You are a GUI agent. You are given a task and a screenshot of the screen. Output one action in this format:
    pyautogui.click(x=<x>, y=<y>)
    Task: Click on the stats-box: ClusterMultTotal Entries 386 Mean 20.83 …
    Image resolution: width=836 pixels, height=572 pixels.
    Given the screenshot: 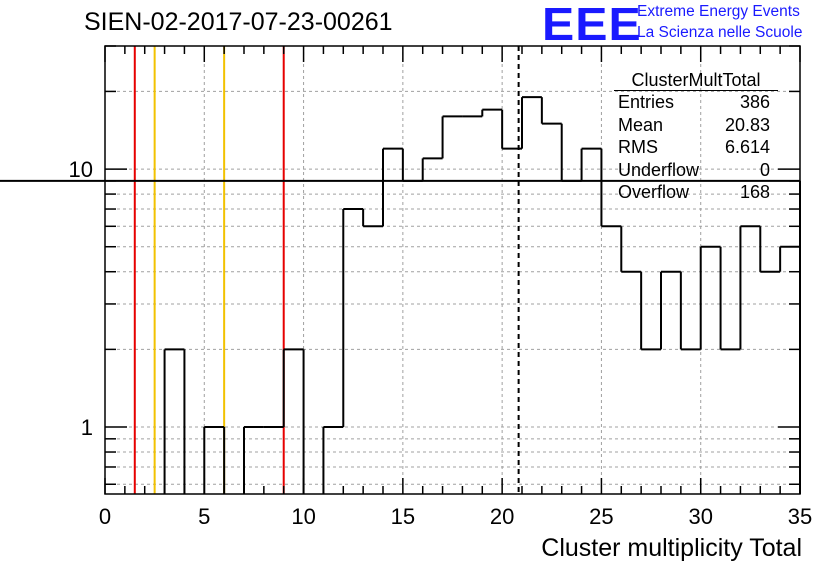 What is the action you would take?
    pyautogui.click(x=695, y=137)
    